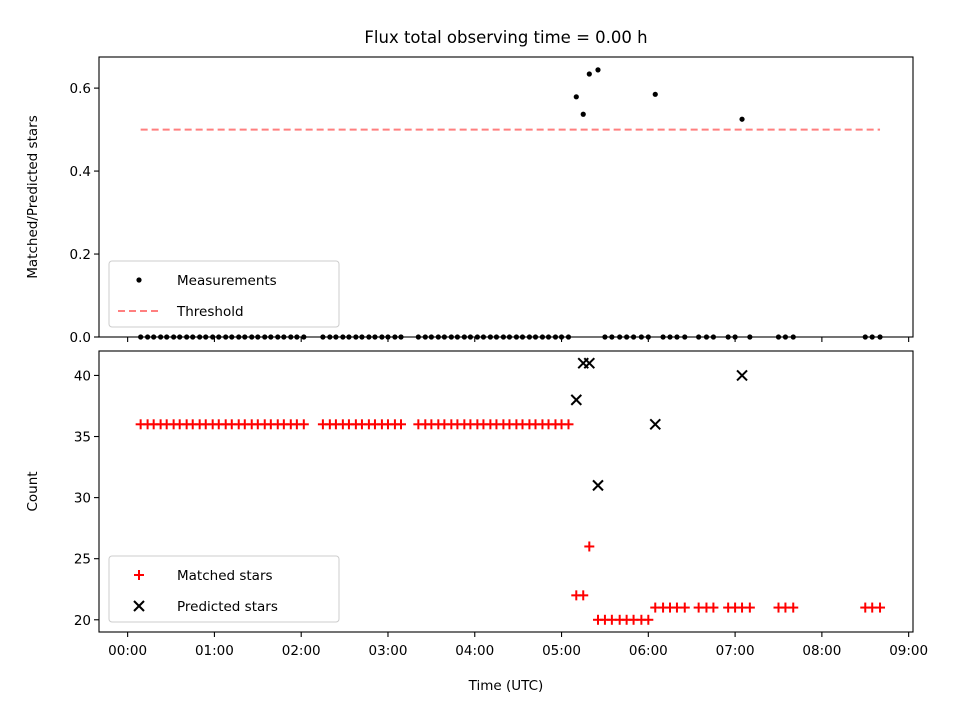 This screenshot has width=960, height=720. Describe the element at coordinates (80, 172) in the screenshot. I see `y-tick-label: 0.4` at that location.